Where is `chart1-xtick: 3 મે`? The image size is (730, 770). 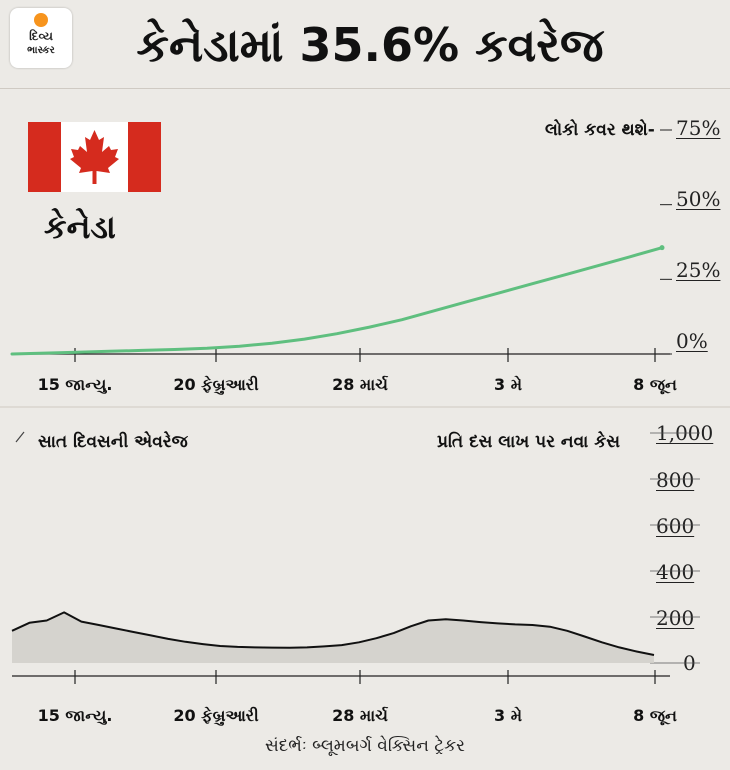
chart1-xtick: 3 મે is located at coordinates (508, 384).